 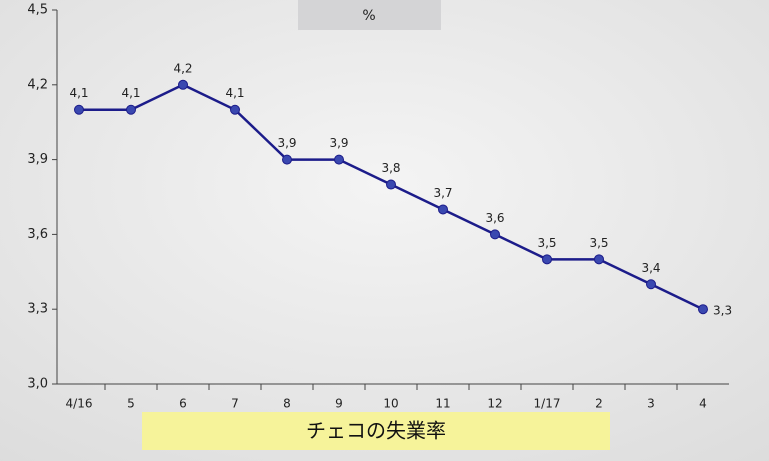 I want to click on unit-label: %, so click(x=368, y=16).